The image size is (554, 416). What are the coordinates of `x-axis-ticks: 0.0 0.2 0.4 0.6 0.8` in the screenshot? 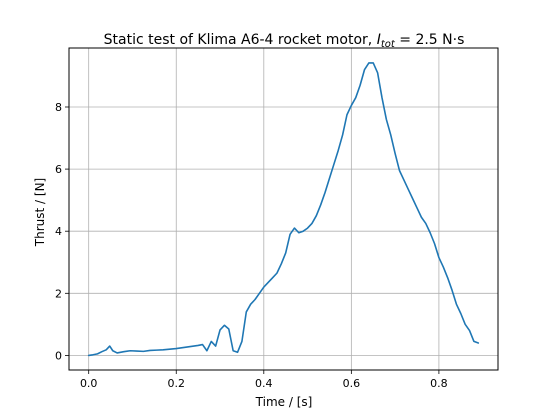 It's located at (264, 380).